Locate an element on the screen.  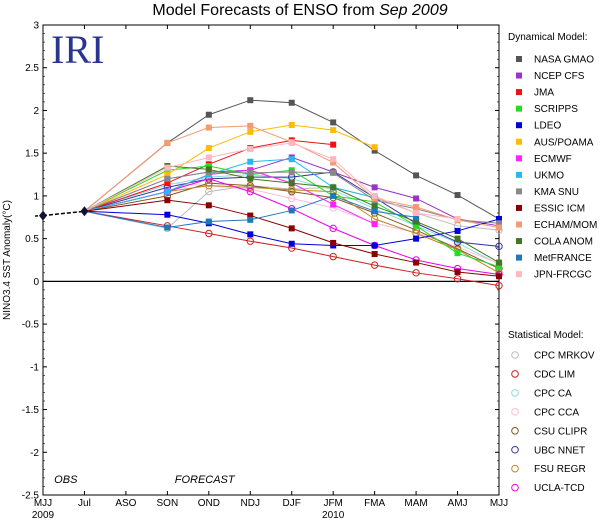
y-tick-label: -1 is located at coordinates (34, 367).